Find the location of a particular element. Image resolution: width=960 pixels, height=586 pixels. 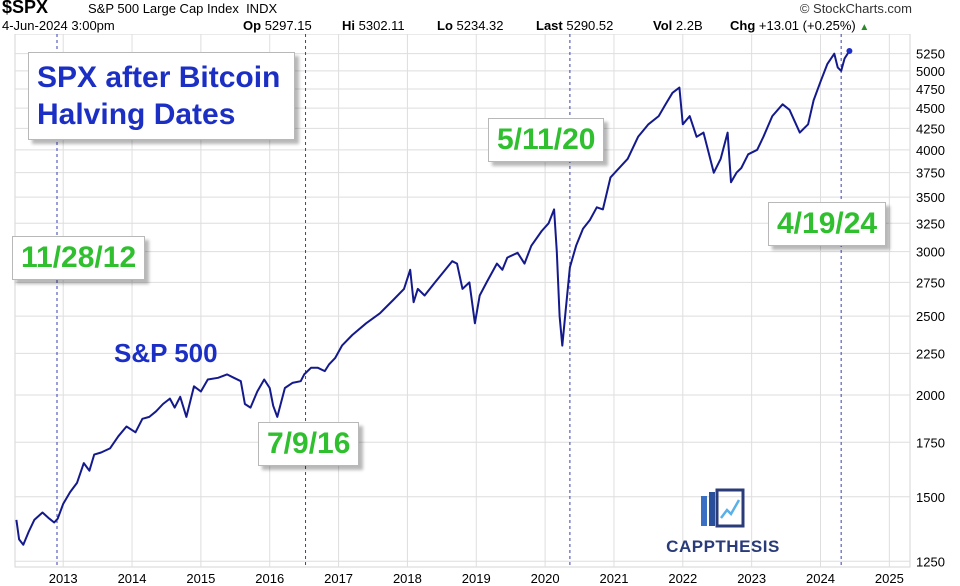

y-tick-label: 1250 is located at coordinates (930, 561).